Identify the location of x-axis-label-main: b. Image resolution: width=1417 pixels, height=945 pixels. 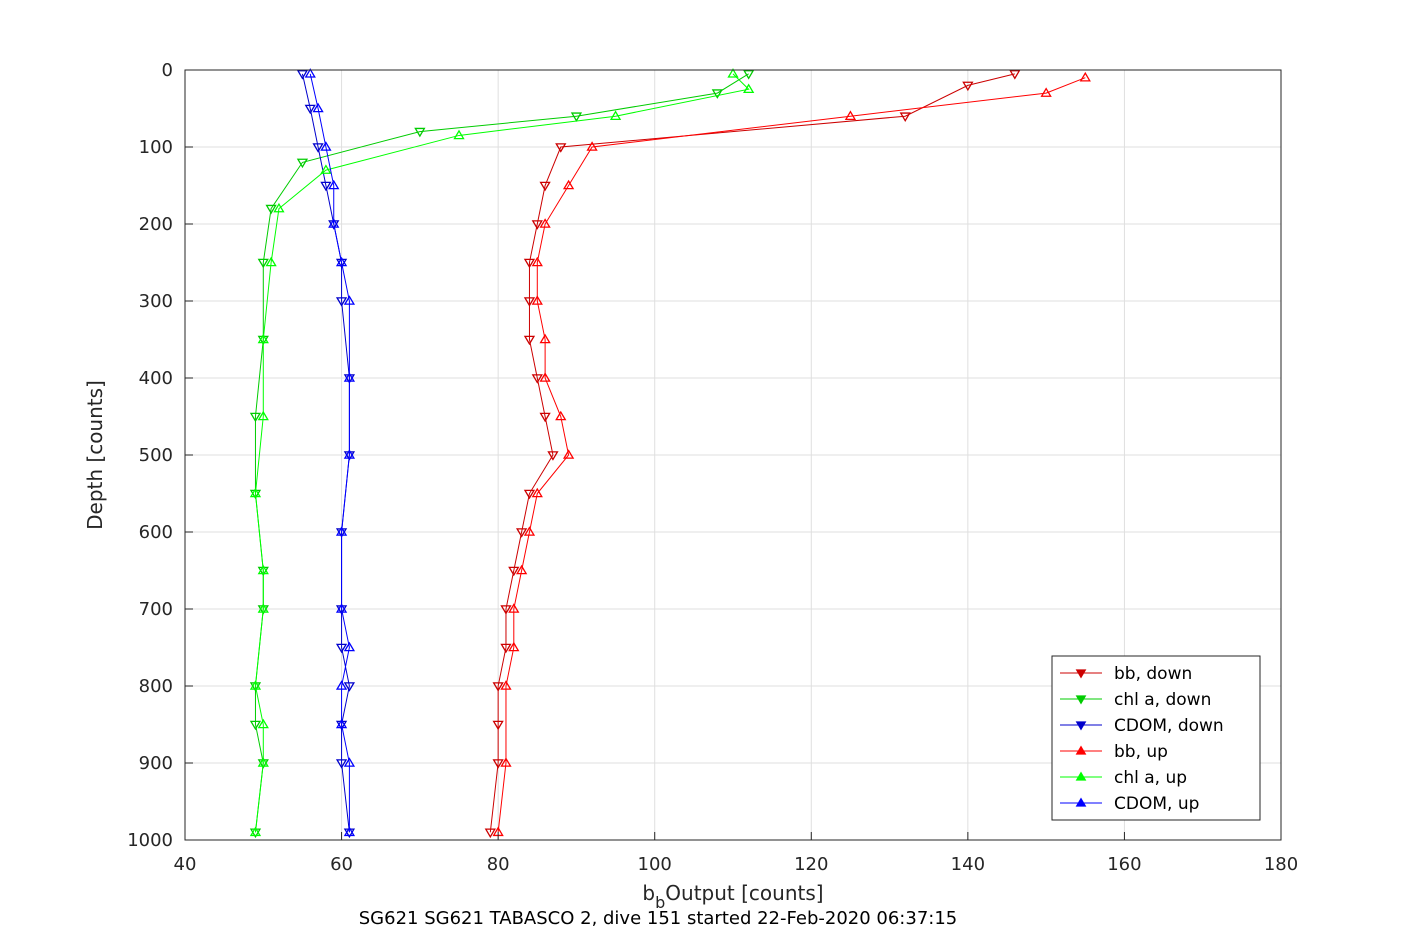
(648, 893).